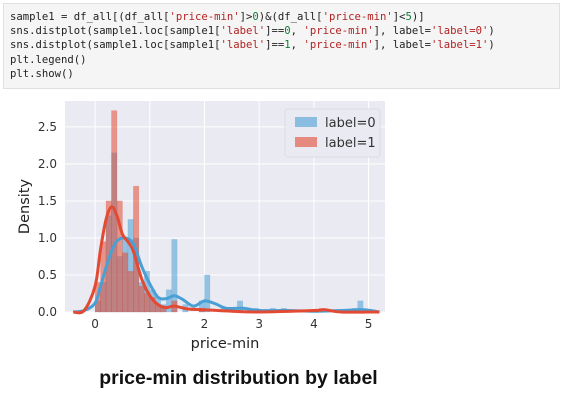 This screenshot has height=408, width=567. Describe the element at coordinates (284, 60) in the screenshot. I see `code-line: plt.legend()` at that location.